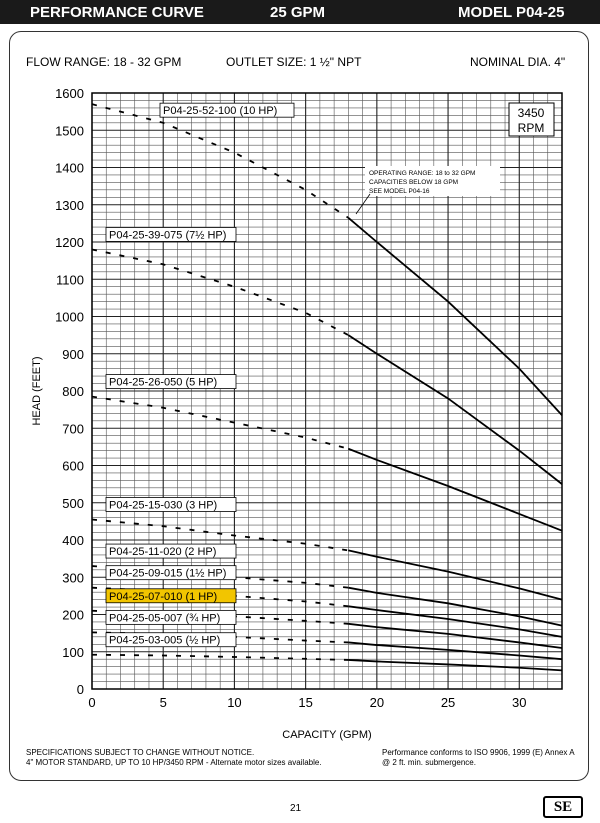 Image resolution: width=600 pixels, height=823 pixels. I want to click on callout-line1: OPERATING RANGE: 18 to 32 GPM, so click(422, 173).